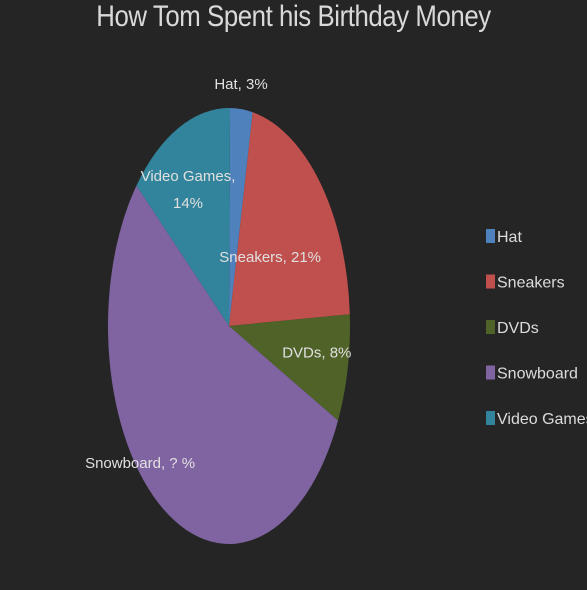 This screenshot has width=587, height=590. I want to click on data-label-video-games: Video Games, 14%, so click(188, 190).